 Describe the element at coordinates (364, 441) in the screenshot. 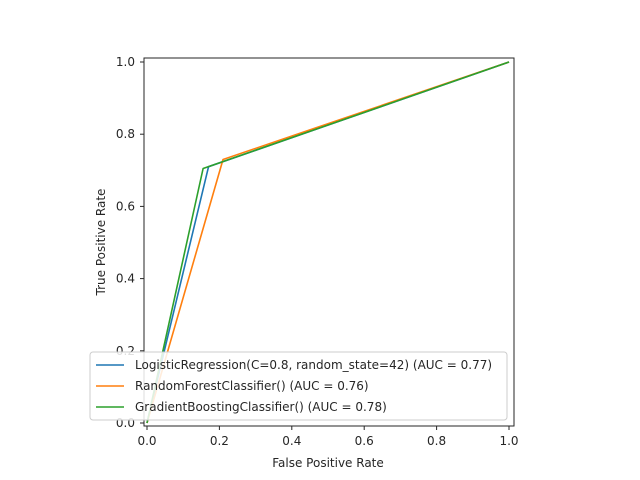

I see `x-tick-label: 0.6` at that location.